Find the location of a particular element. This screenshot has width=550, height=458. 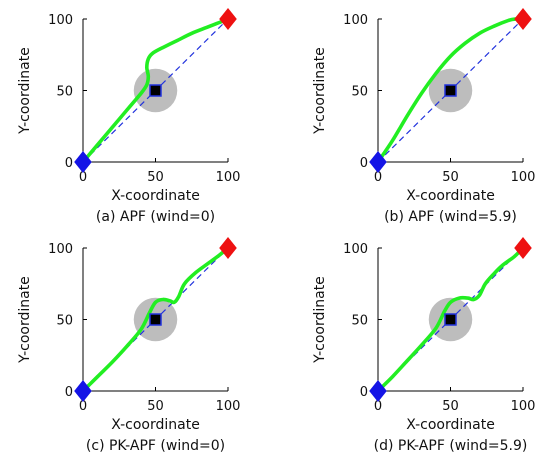

subplot-caption: (c) PK-APF (wind=0) is located at coordinates (155, 446).